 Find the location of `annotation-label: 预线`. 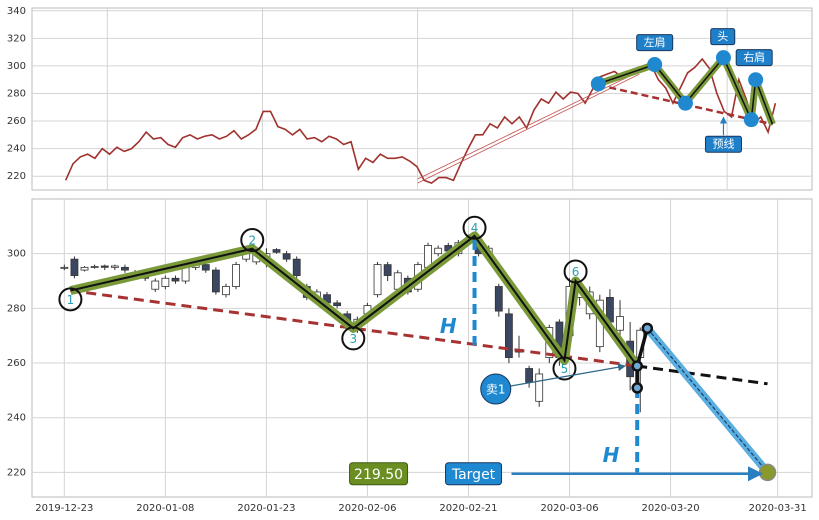

annotation-label: 预线 is located at coordinates (723, 144).